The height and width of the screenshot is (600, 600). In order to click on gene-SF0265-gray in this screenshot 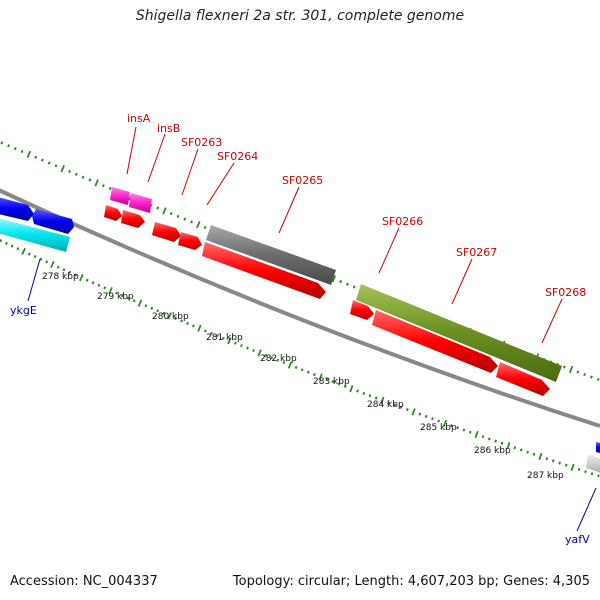, I will do `click(271, 255)`.